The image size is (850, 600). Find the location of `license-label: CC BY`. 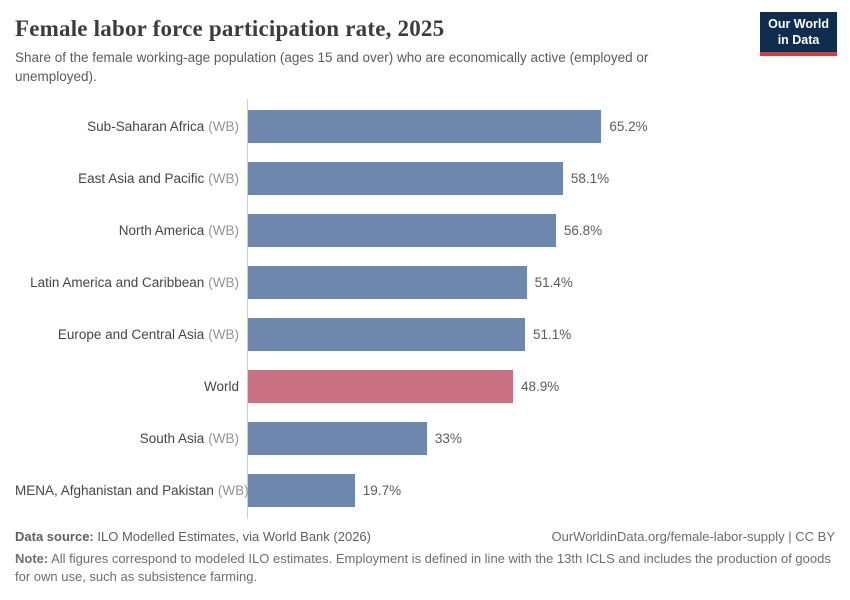

license-label: CC BY is located at coordinates (815, 536).